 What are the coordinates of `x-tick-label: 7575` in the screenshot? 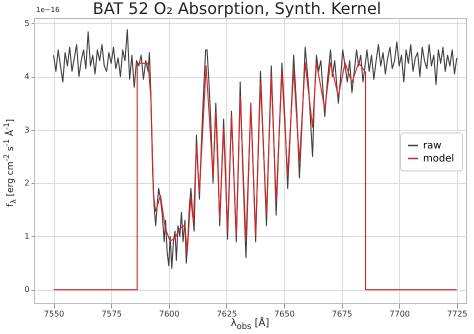 It's located at (112, 314).